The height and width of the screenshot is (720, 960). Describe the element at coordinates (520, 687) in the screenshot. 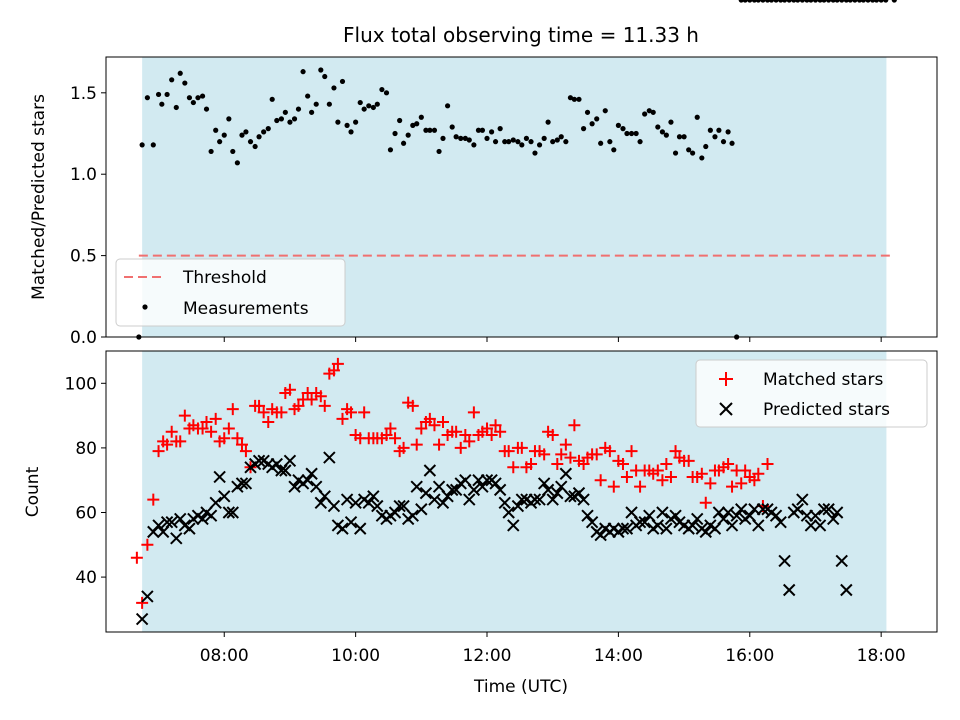

I see `time-x-axis-label: Time (UTC)` at that location.